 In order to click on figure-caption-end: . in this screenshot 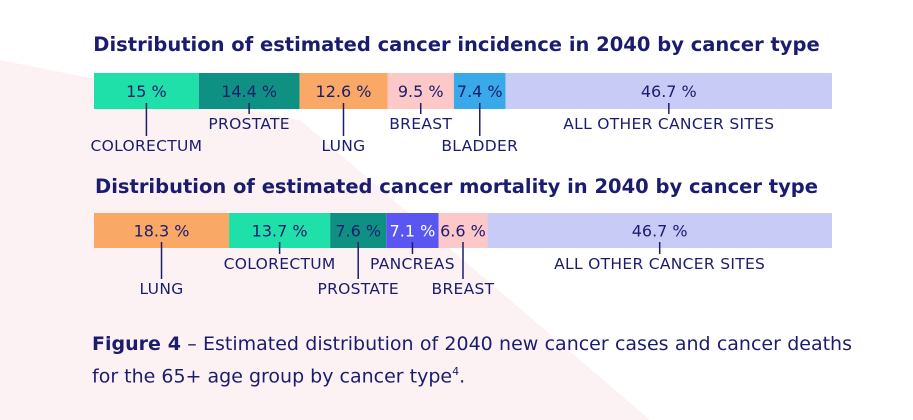, I will do `click(462, 376)`.